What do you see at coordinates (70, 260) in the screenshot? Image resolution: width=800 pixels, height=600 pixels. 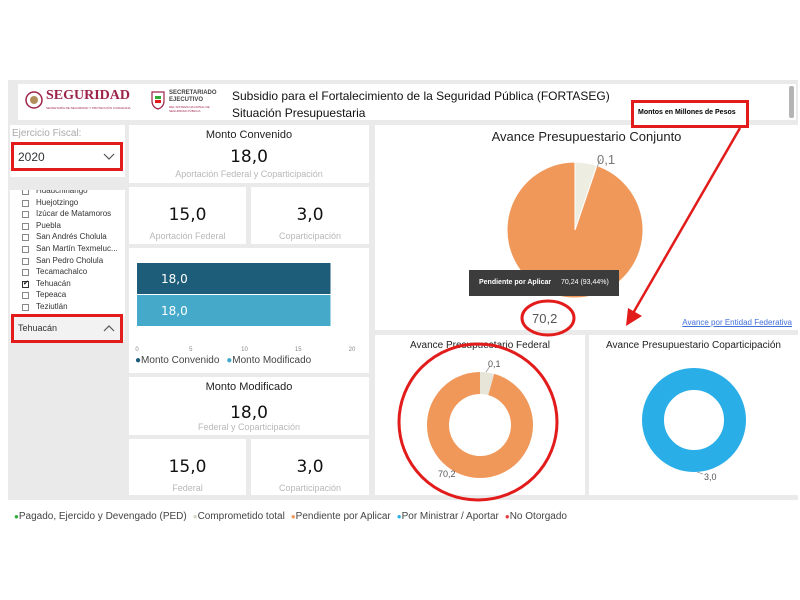 I see `municipio-option: San Pedro Cholula` at bounding box center [70, 260].